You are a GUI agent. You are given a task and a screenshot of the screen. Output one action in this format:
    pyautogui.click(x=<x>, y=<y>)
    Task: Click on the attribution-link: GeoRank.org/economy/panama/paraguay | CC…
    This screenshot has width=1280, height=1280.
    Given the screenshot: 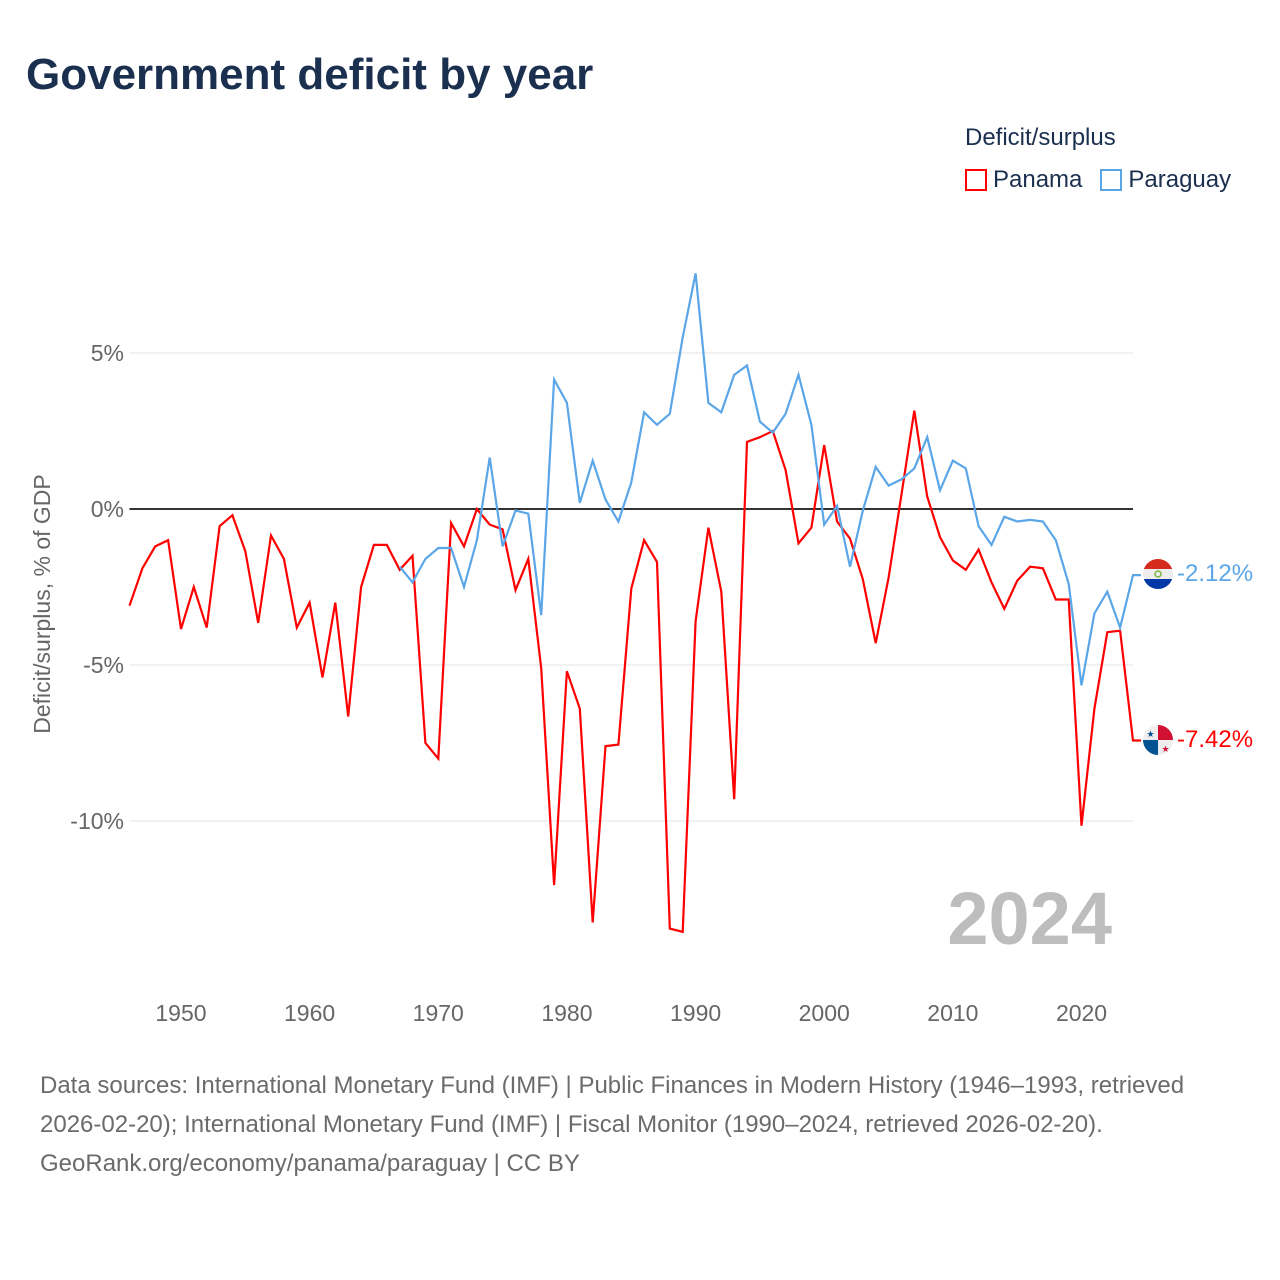 What is the action you would take?
    pyautogui.click(x=310, y=1163)
    